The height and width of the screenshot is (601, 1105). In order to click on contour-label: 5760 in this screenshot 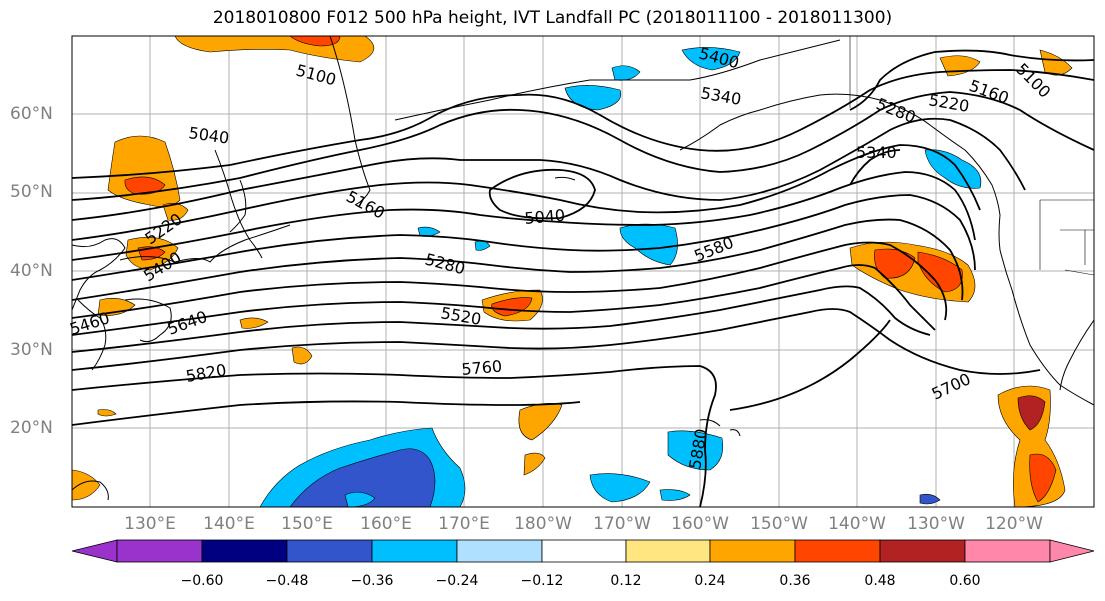, I will do `click(482, 368)`.